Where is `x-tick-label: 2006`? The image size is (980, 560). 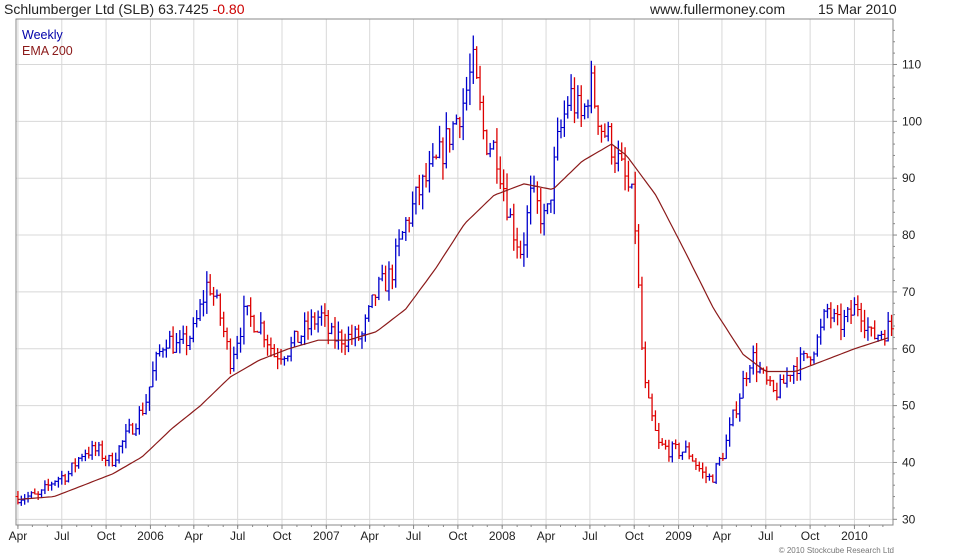 x-tick-label: 2006 is located at coordinates (150, 536).